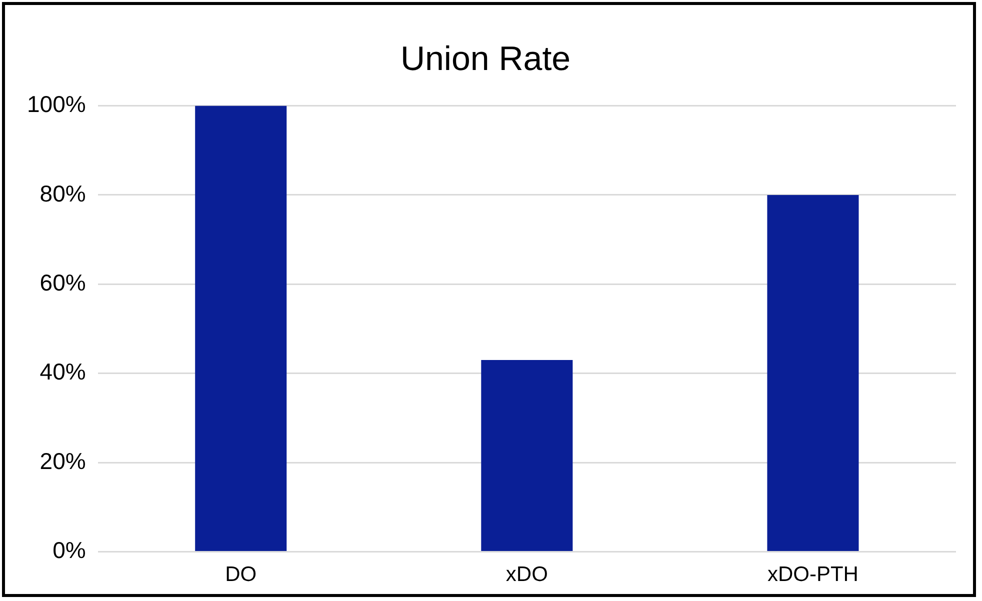 The height and width of the screenshot is (601, 982). I want to click on y-tick-label: 60%, so click(63, 283).